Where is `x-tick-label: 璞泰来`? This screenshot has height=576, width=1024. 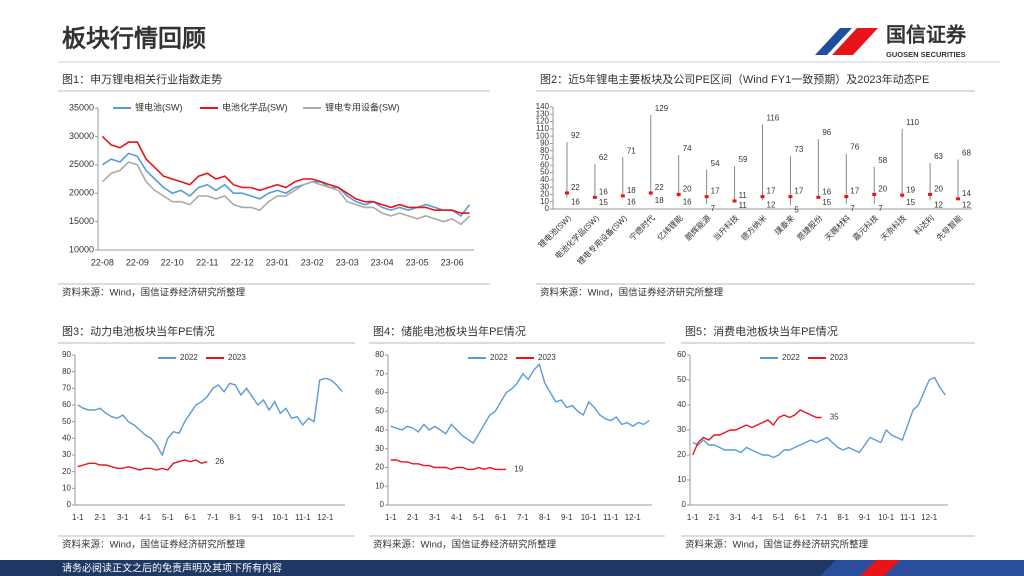 x-tick-label: 璞泰来 is located at coordinates (784, 225).